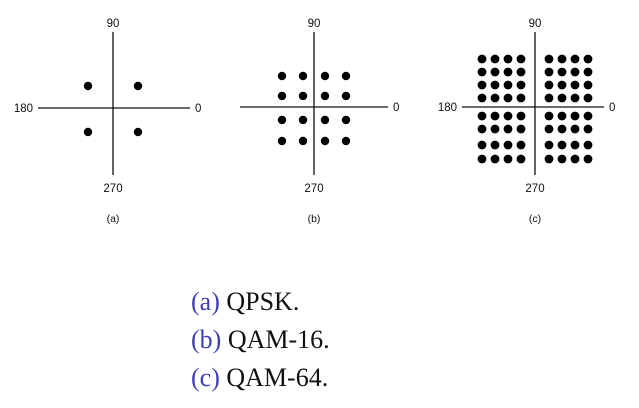 The image size is (639, 408). Describe the element at coordinates (562, 116) in the screenshot. I see `panel-c-point-r5-c6` at that location.